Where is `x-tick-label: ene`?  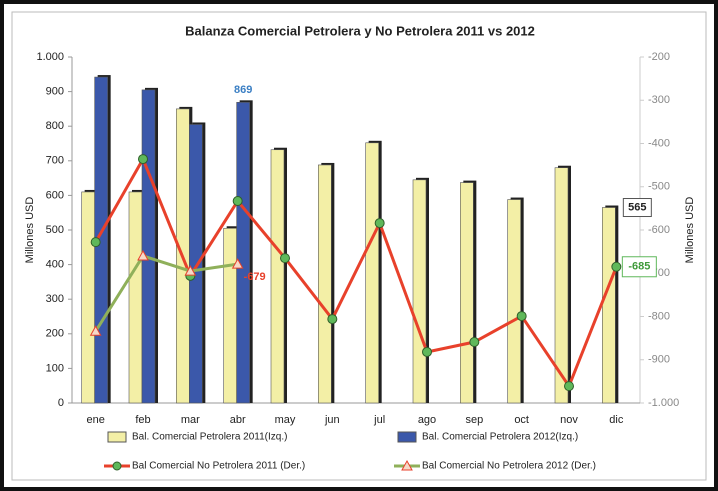
x-tick-label: ene is located at coordinates (95, 420).